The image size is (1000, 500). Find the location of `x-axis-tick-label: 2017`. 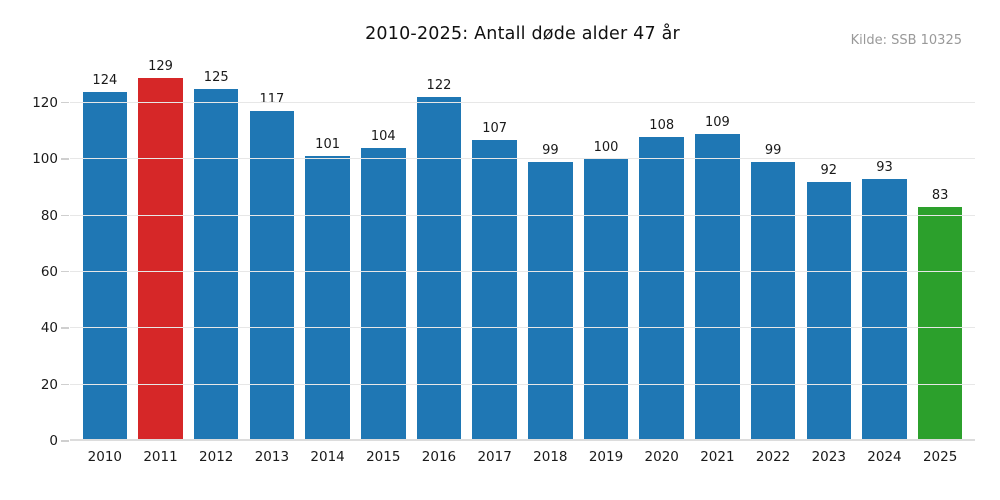

x-axis-tick-label: 2017 is located at coordinates (494, 457).